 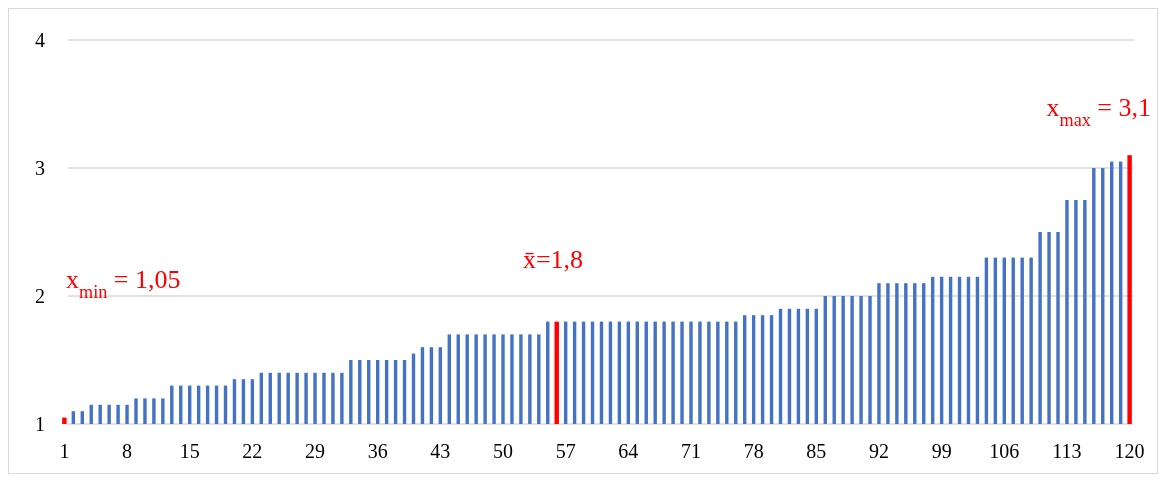 What do you see at coordinates (40, 40) in the screenshot?
I see `y-tick-label: 4` at bounding box center [40, 40].